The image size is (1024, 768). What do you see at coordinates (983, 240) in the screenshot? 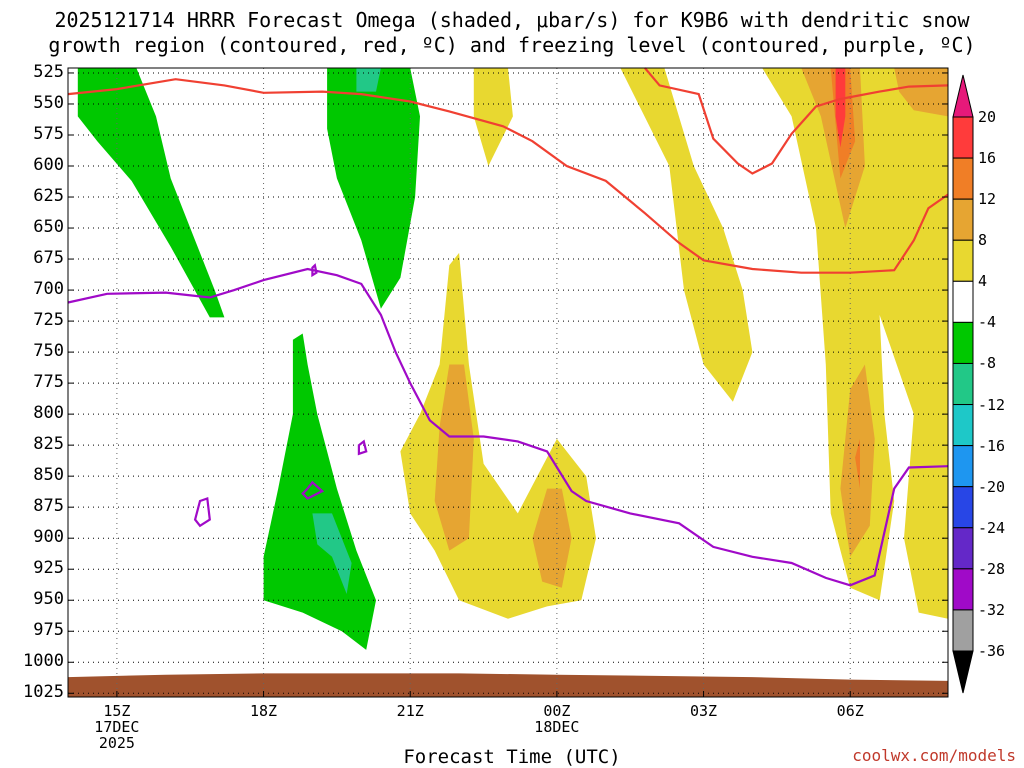
I see `colorbar-label: 8` at bounding box center [983, 240].